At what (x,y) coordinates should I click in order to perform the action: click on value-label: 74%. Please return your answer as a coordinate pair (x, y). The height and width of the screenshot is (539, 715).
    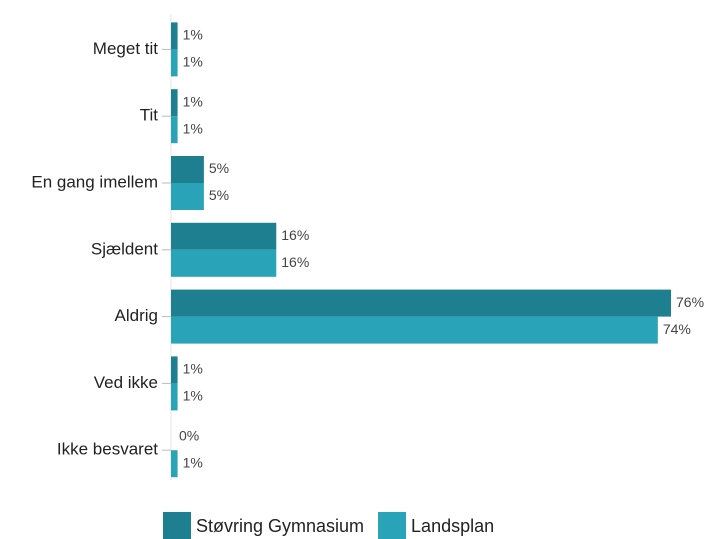
    Looking at the image, I should click on (677, 329).